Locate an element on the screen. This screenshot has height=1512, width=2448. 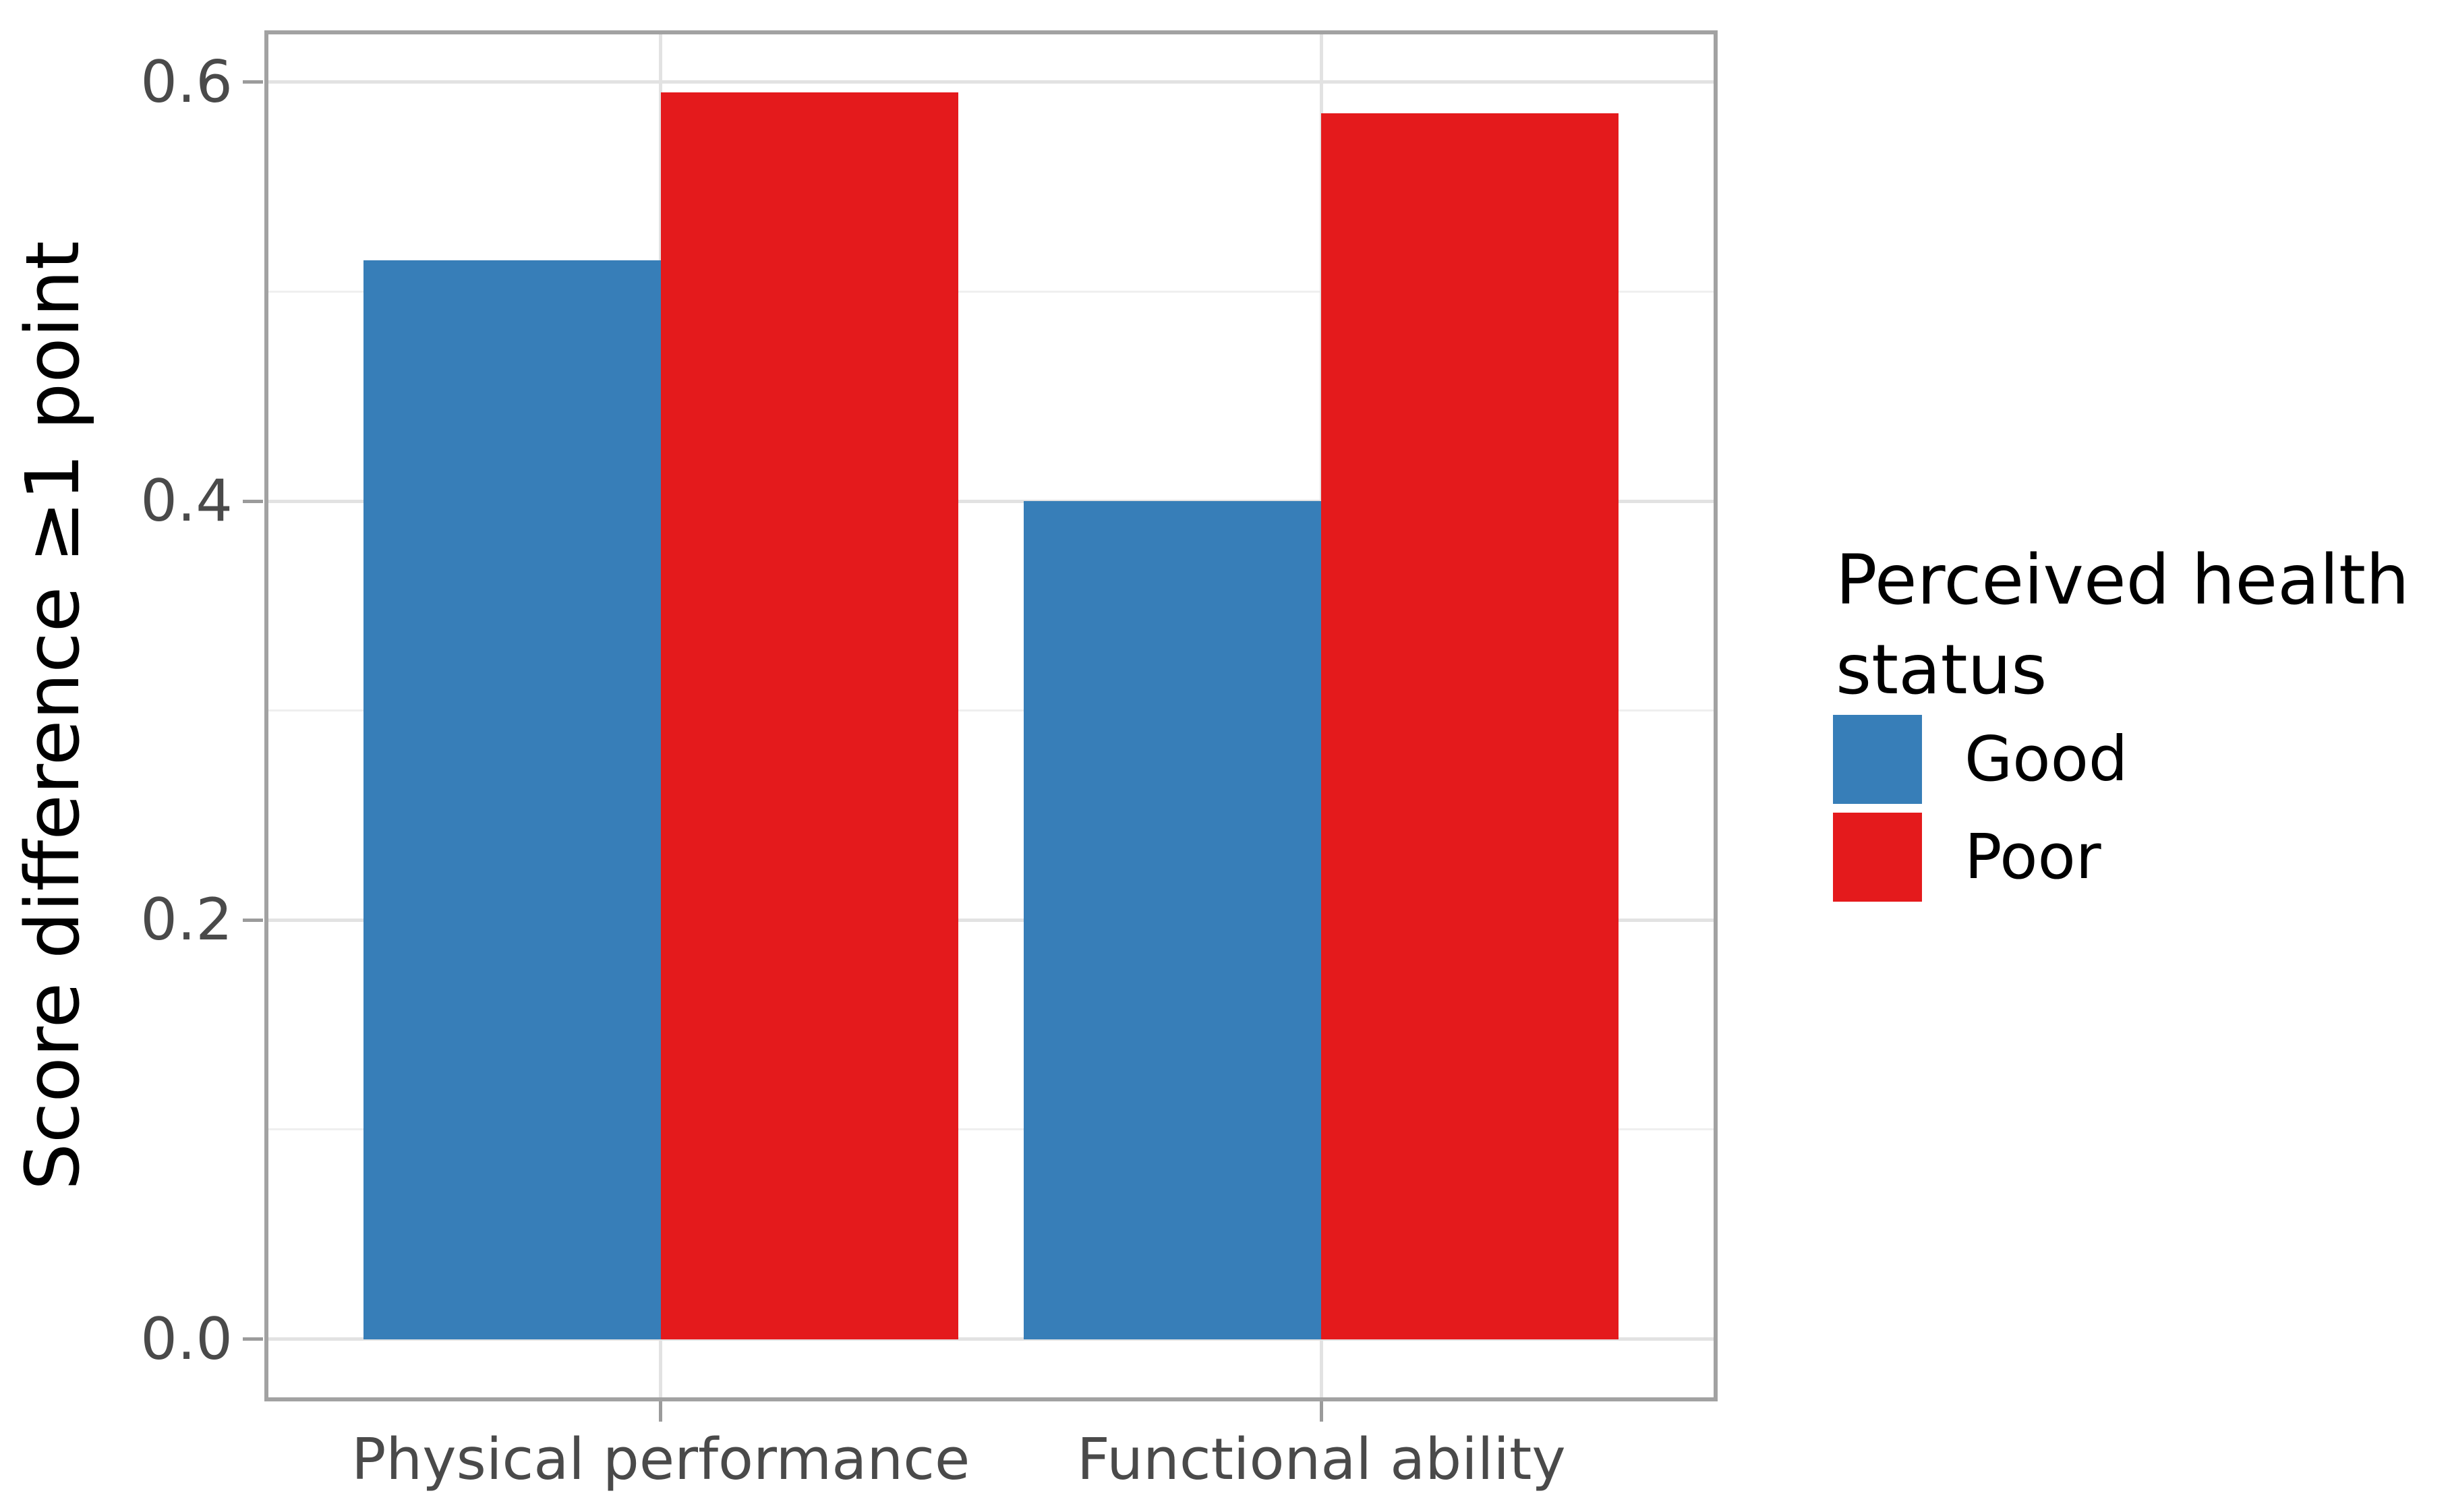
legend-title: Perceived health status is located at coordinates (2123, 625).